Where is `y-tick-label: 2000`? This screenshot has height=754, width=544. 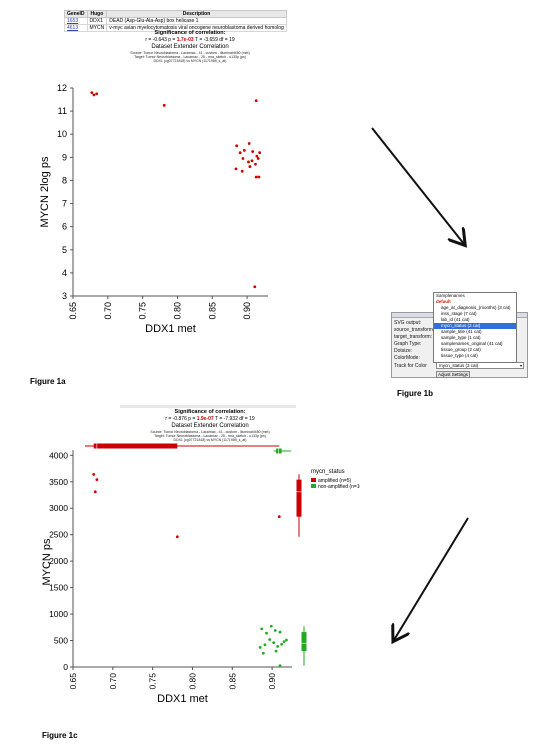 y-tick-label: 2000 is located at coordinates (58, 561).